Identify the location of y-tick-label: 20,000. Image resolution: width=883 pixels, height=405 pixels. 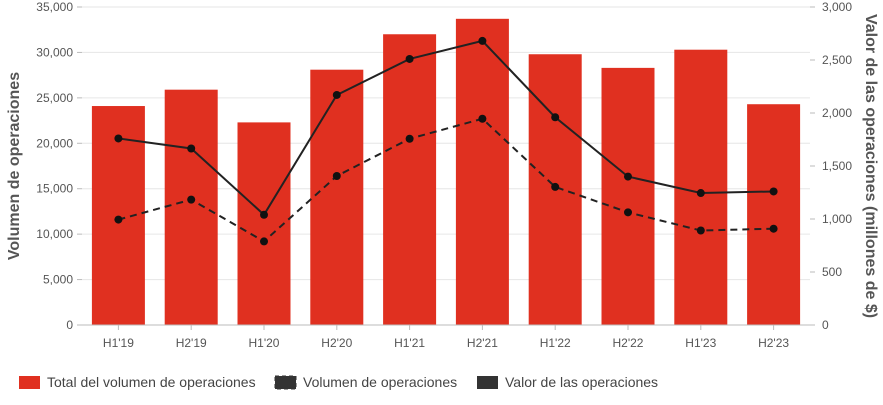
(54, 143).